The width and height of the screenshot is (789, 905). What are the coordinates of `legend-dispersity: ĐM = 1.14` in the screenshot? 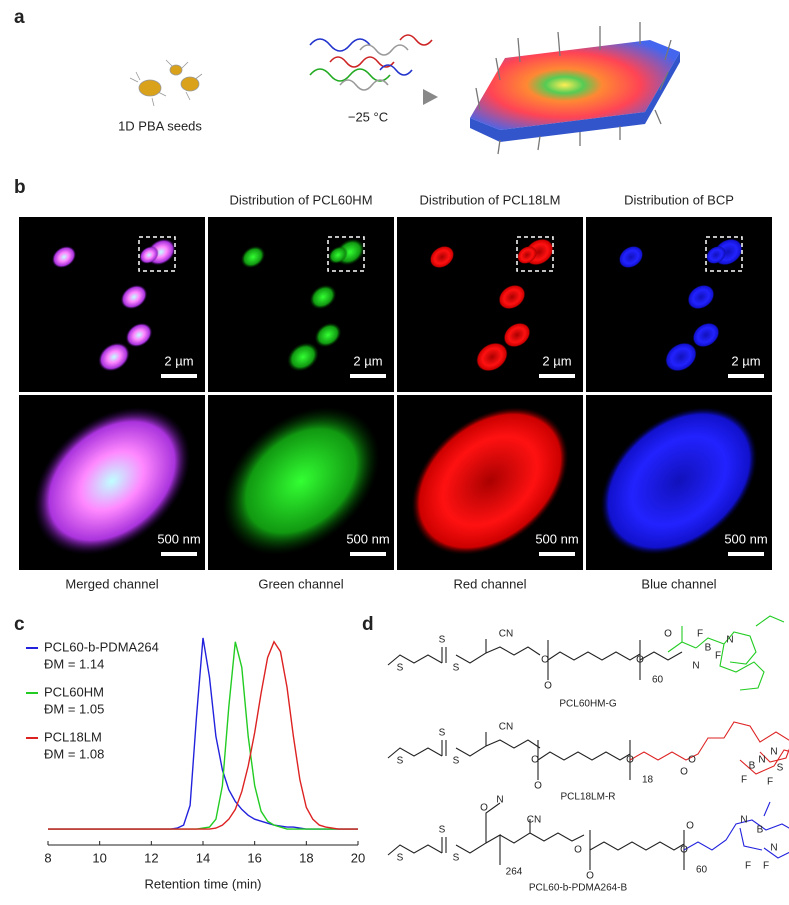 It's located at (74, 663).